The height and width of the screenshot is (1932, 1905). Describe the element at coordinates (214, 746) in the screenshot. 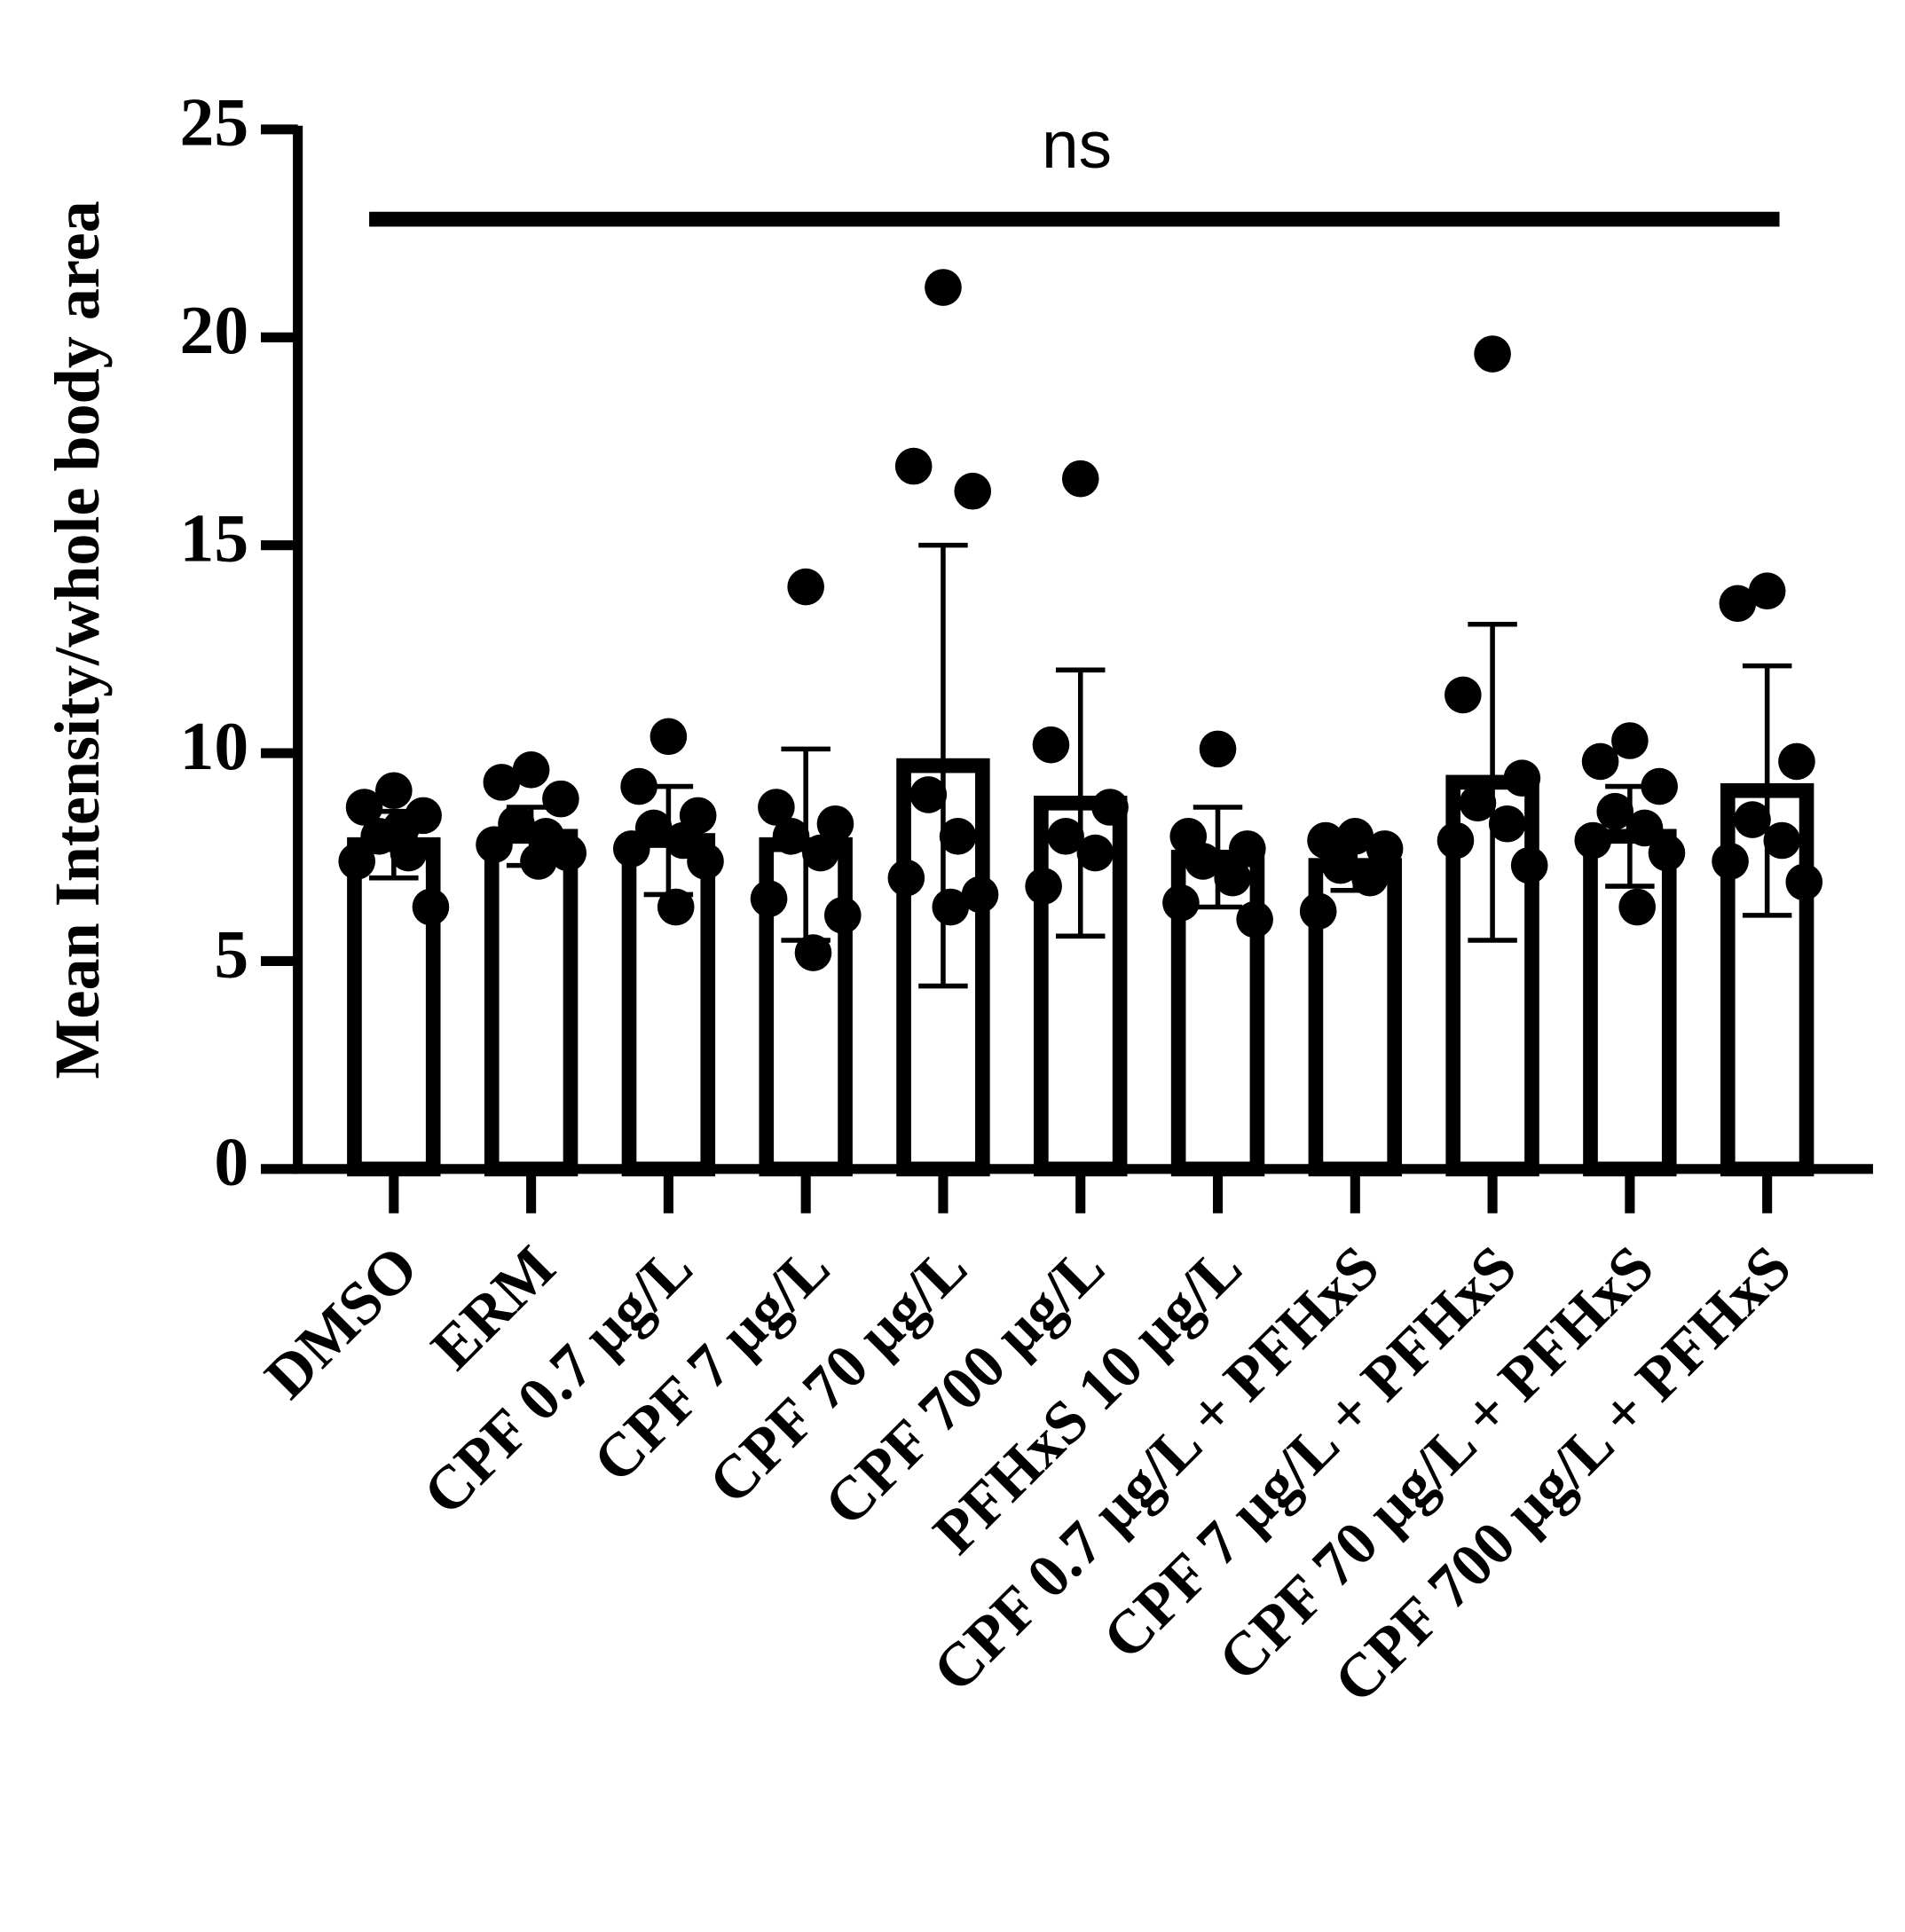

I see `y-tick-label: 10` at that location.